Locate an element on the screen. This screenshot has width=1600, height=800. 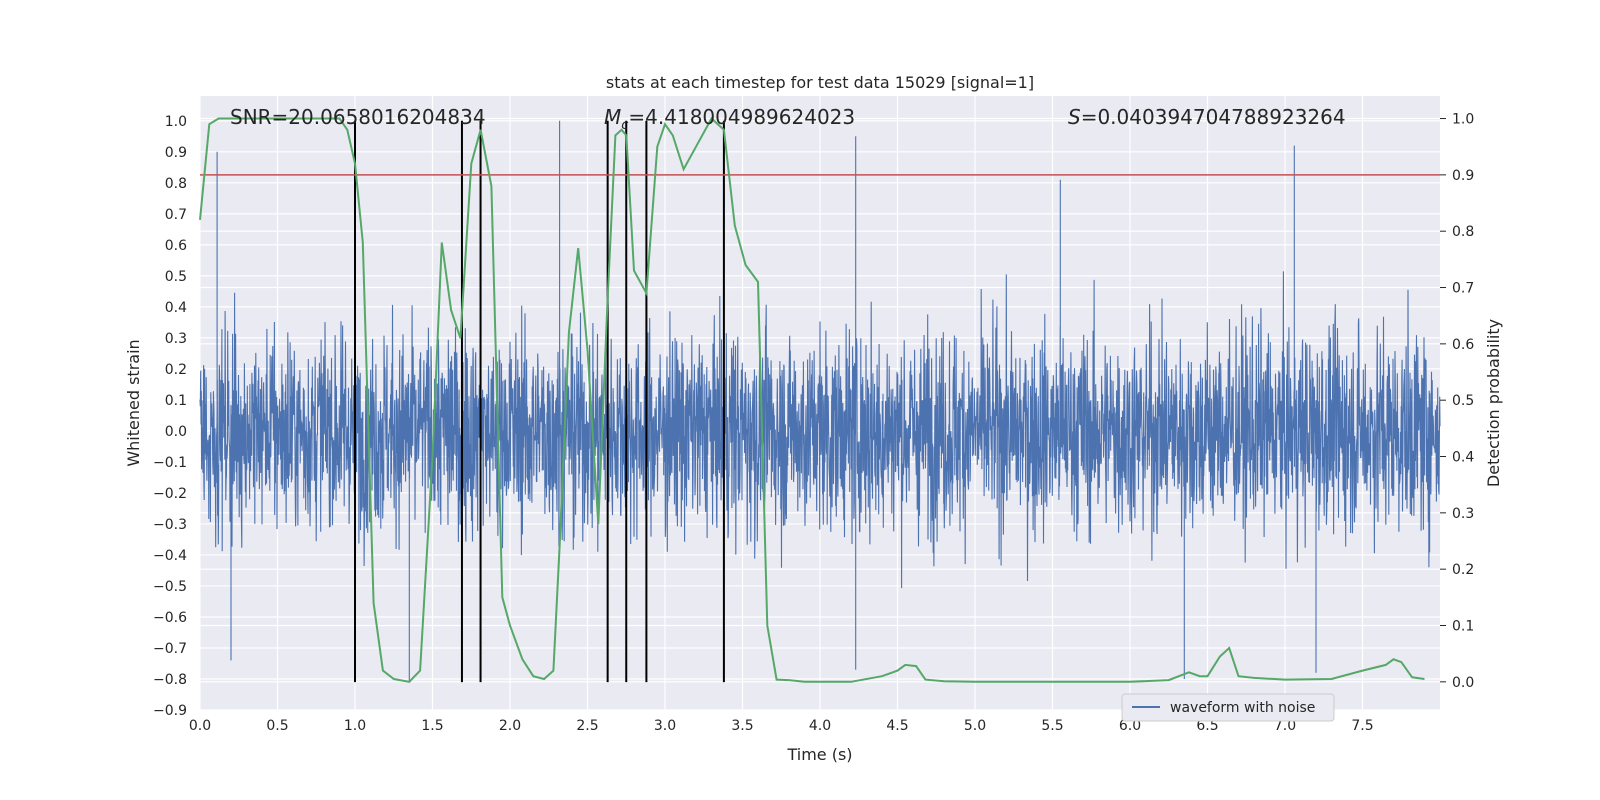
right-y-tick-label: 1.0 is located at coordinates (1463, 120).